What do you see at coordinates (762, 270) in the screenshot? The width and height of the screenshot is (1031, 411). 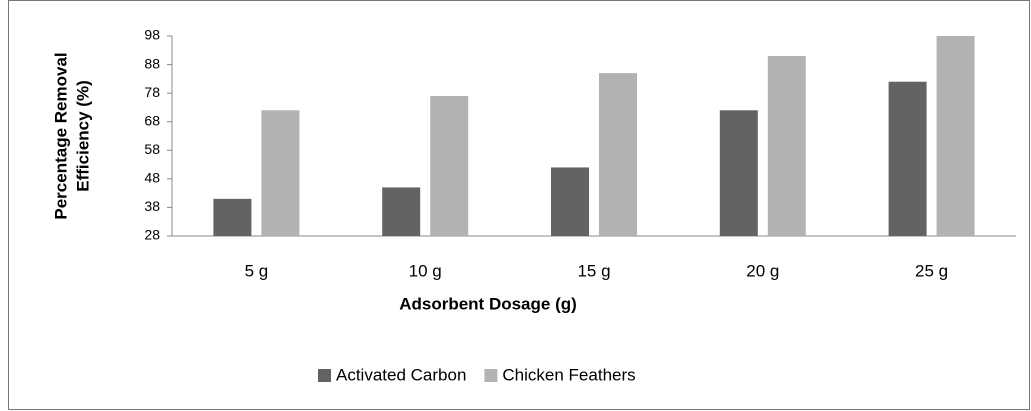 I see `x-tick-label: 20 g` at bounding box center [762, 270].